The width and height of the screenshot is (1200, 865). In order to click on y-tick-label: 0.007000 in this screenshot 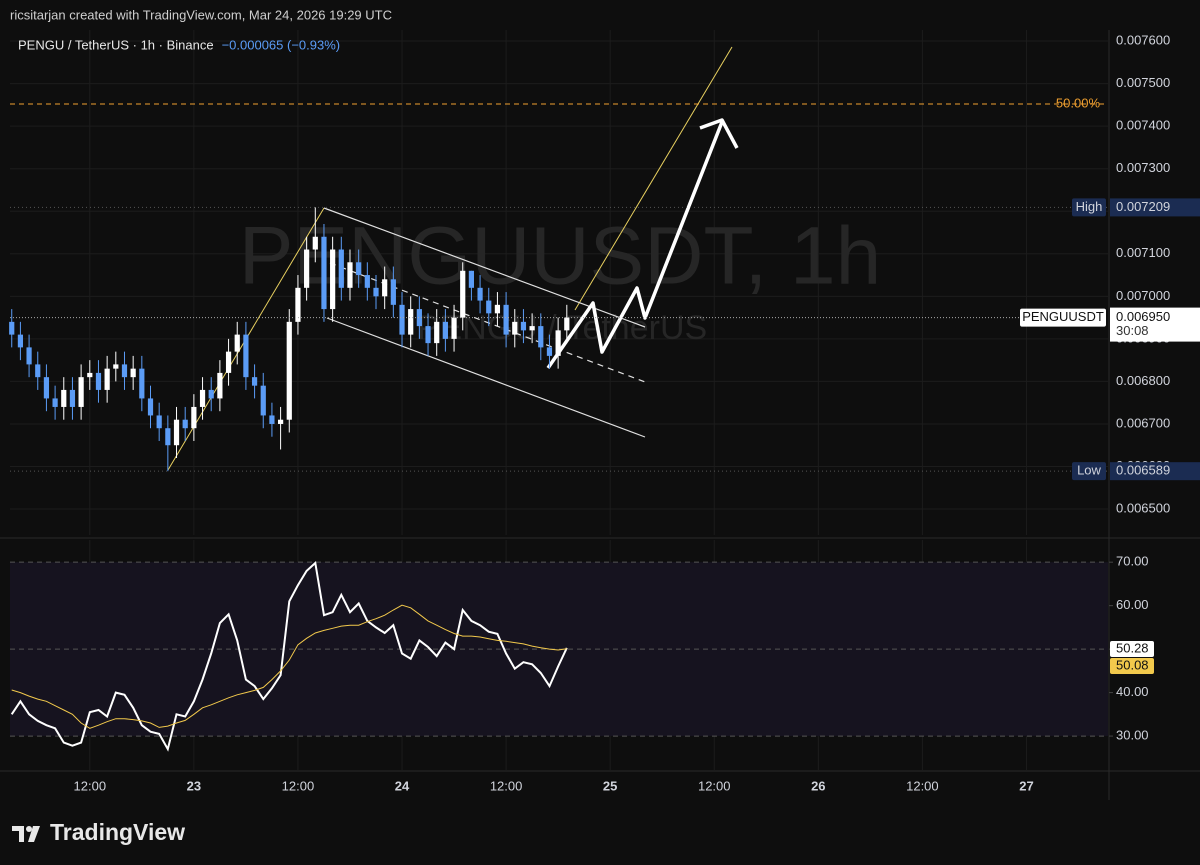, I will do `click(1143, 295)`.